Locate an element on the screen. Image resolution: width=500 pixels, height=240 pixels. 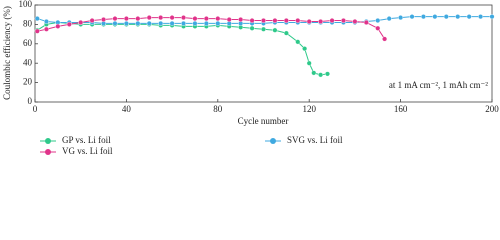
x-tick-label: 200 is located at coordinates (492, 109).